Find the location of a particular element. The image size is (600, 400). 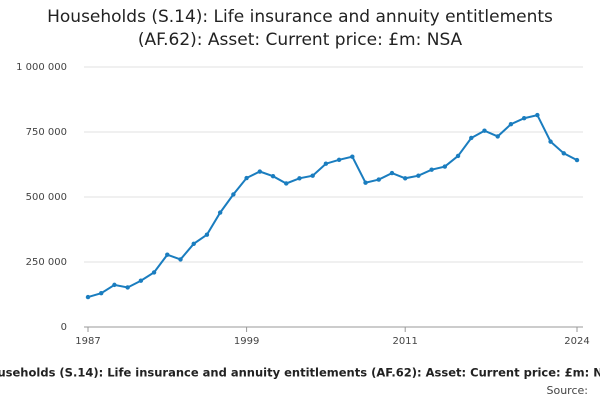

y-tick-label: 500 000 is located at coordinates (46, 197).